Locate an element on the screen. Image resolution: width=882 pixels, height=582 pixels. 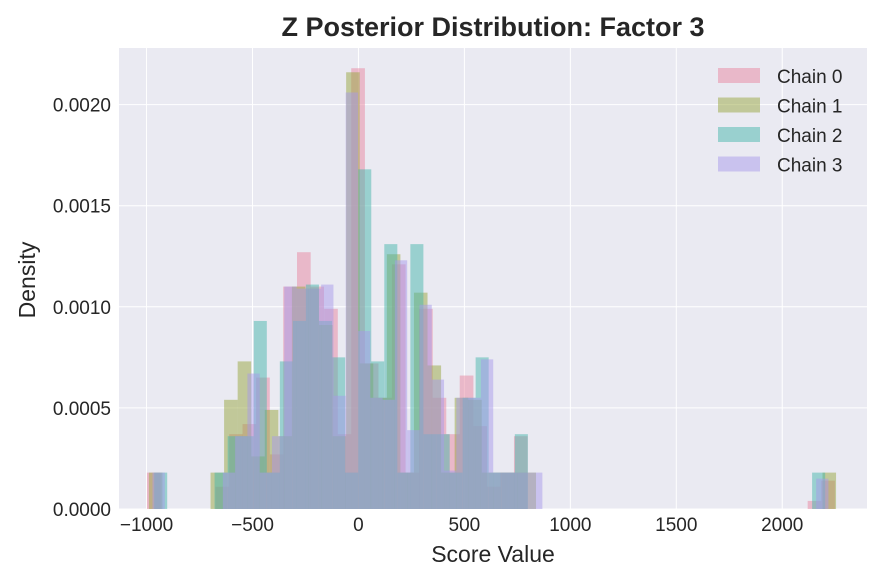
x-tick-label: 0 is located at coordinates (358, 525).